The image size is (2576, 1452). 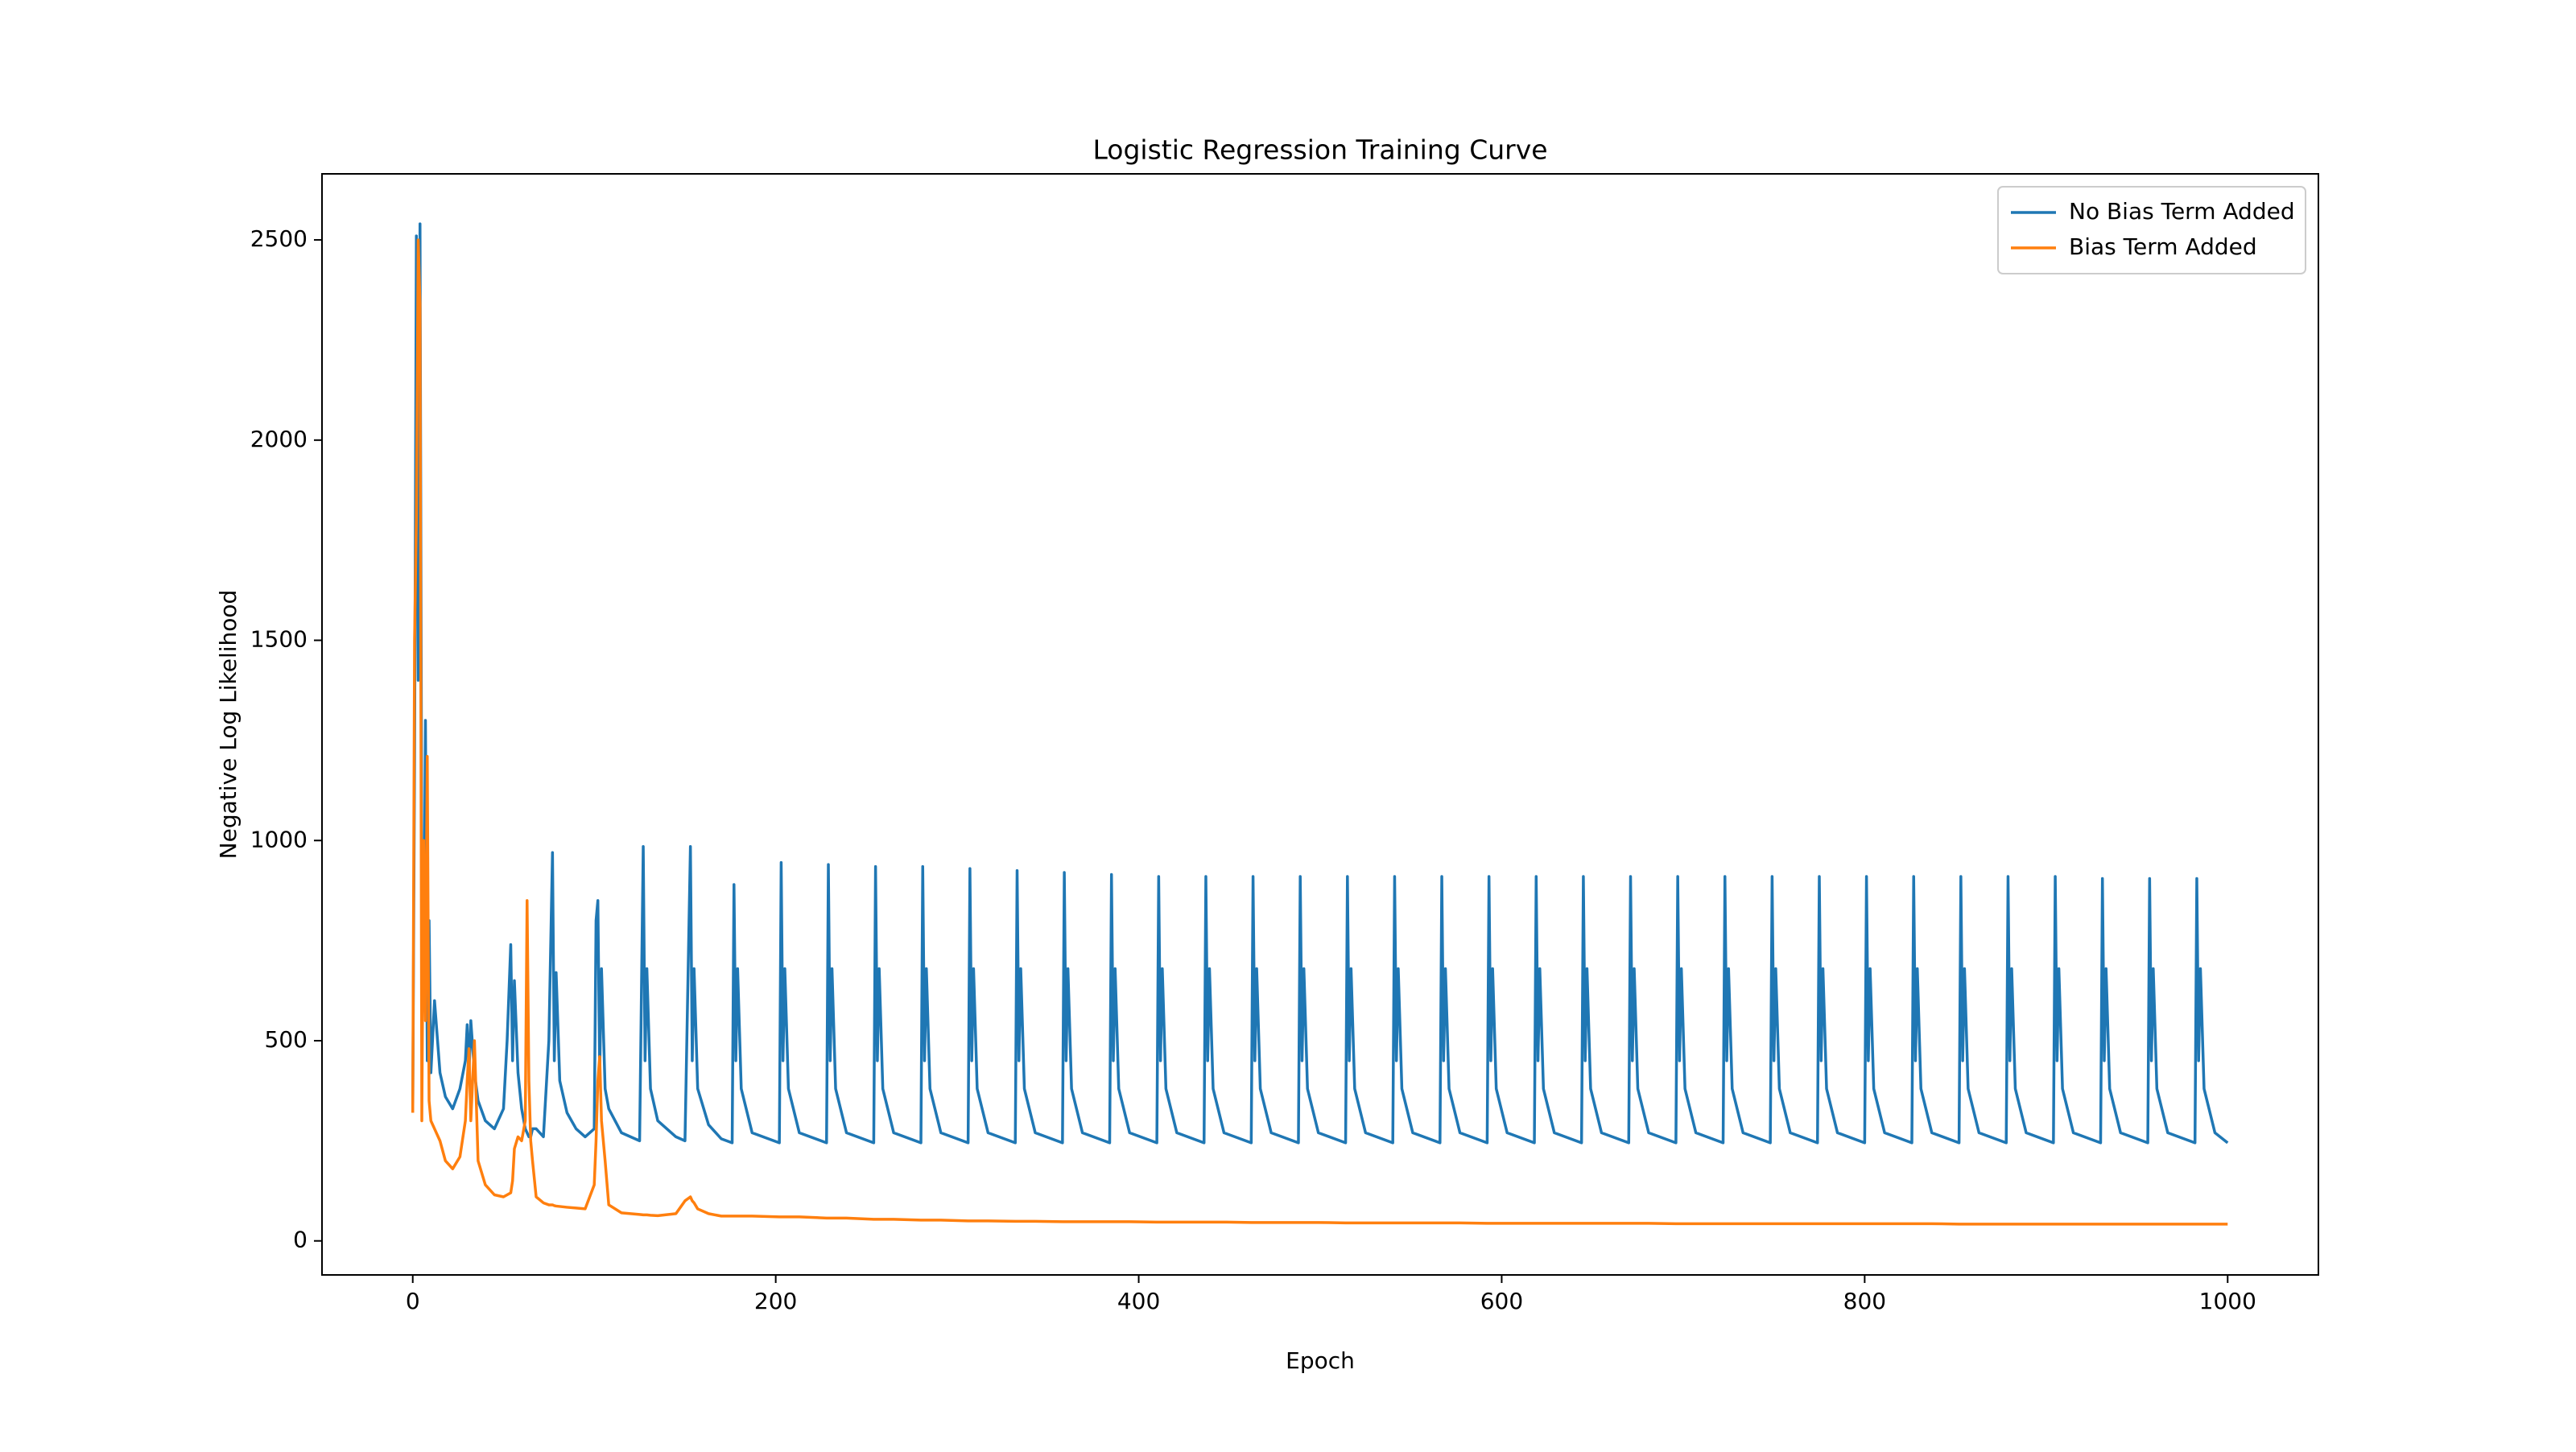 I want to click on x-tick-label: 200, so click(x=775, y=1301).